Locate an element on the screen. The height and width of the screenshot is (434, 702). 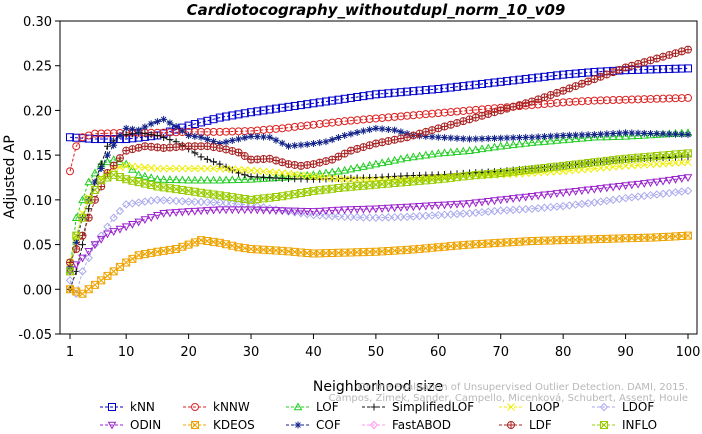
legend-label: SimplifiedLOF is located at coordinates (433, 407).